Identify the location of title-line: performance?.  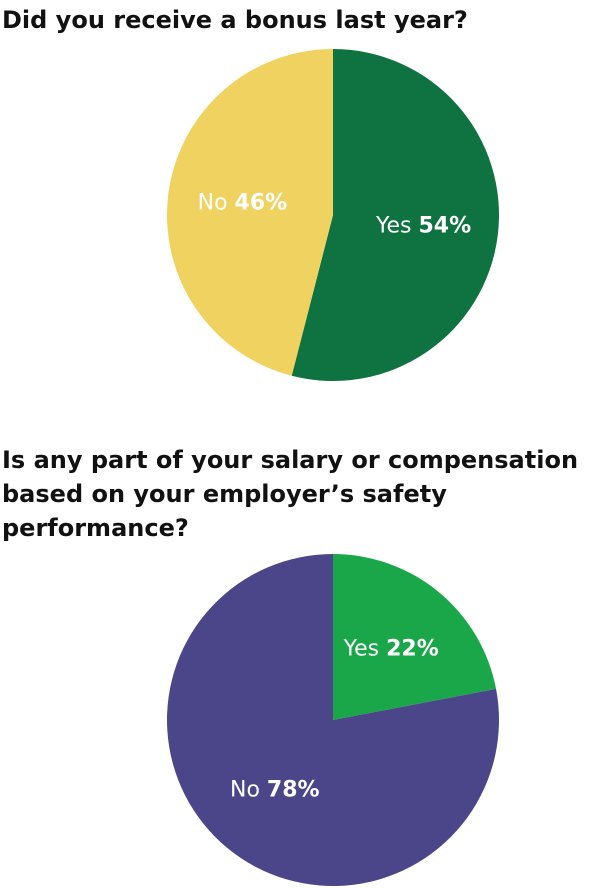
(95, 528).